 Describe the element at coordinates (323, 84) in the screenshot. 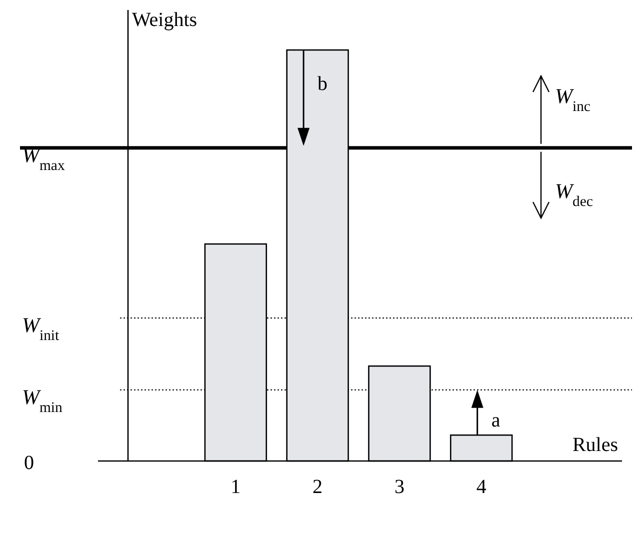

I see `annotation: b` at that location.